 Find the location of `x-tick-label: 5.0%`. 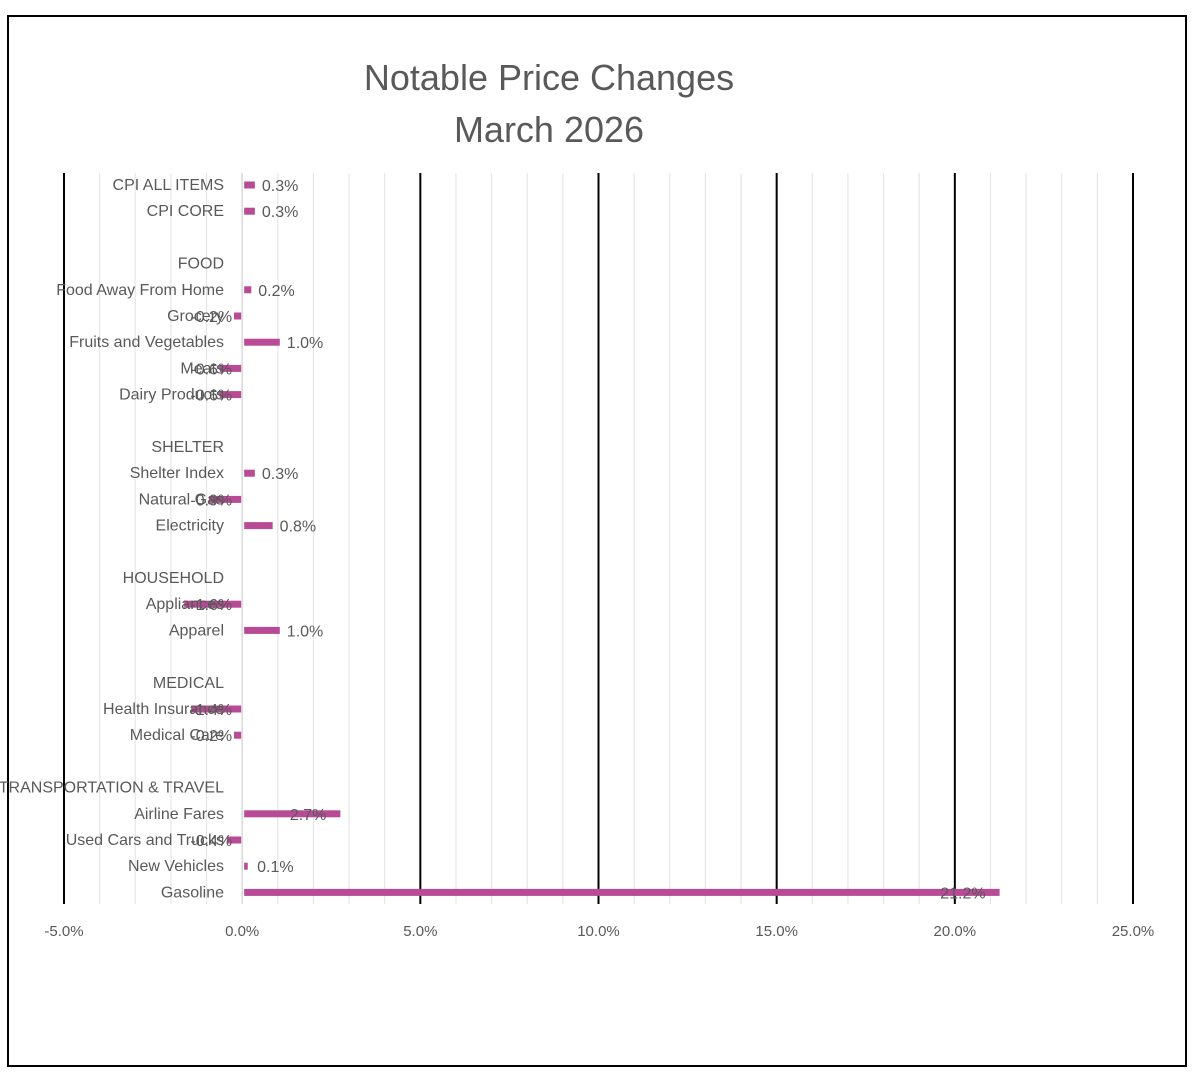

x-tick-label: 5.0% is located at coordinates (420, 931).